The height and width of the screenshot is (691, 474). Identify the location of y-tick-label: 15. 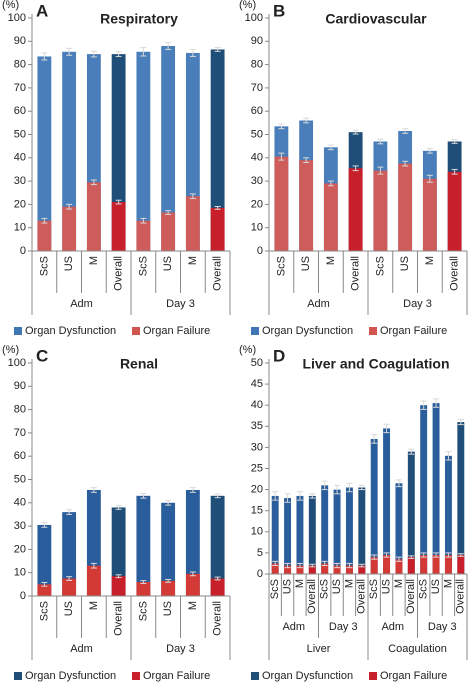
(257, 511).